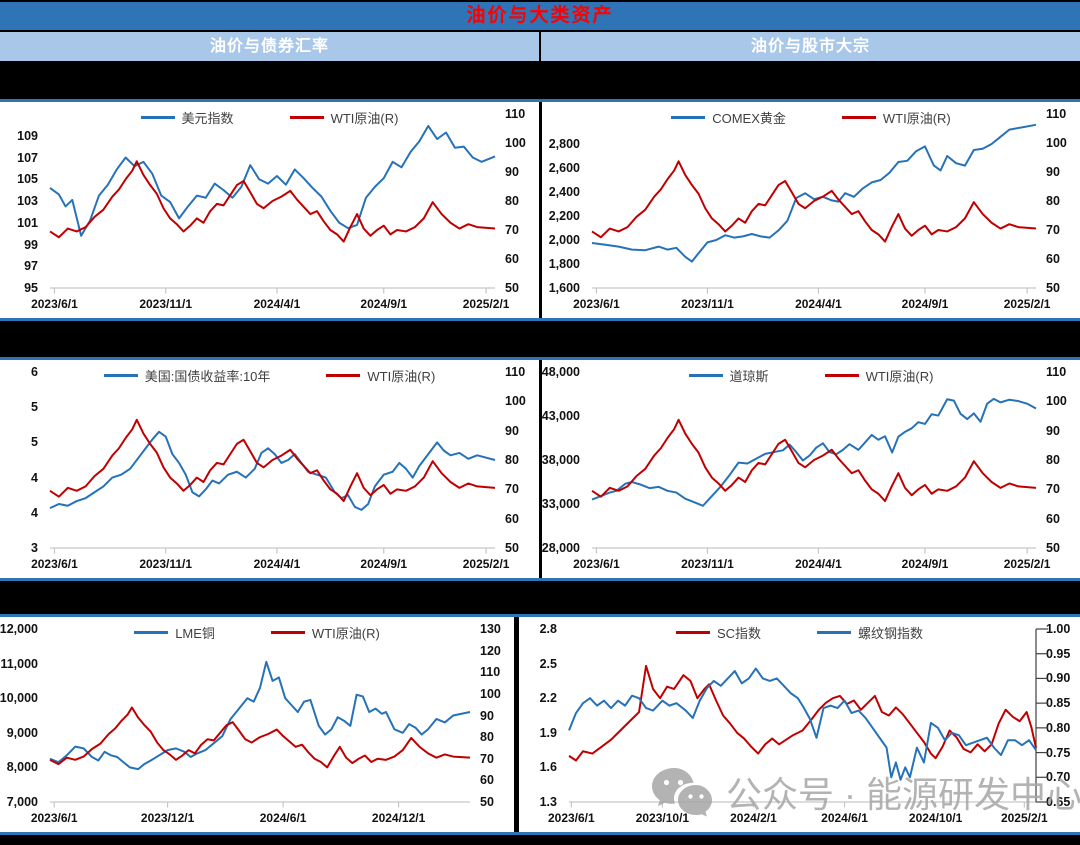 The image size is (1080, 845). Describe the element at coordinates (486, 564) in the screenshot. I see `x-axis-label: 2025/2/1` at that location.